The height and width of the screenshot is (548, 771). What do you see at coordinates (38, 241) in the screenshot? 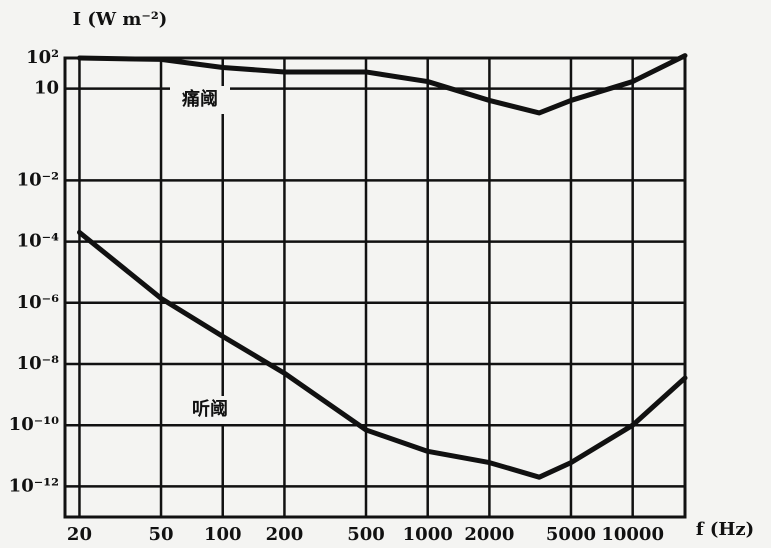
I see `y-tick-label: 10⁻⁴` at bounding box center [38, 241].